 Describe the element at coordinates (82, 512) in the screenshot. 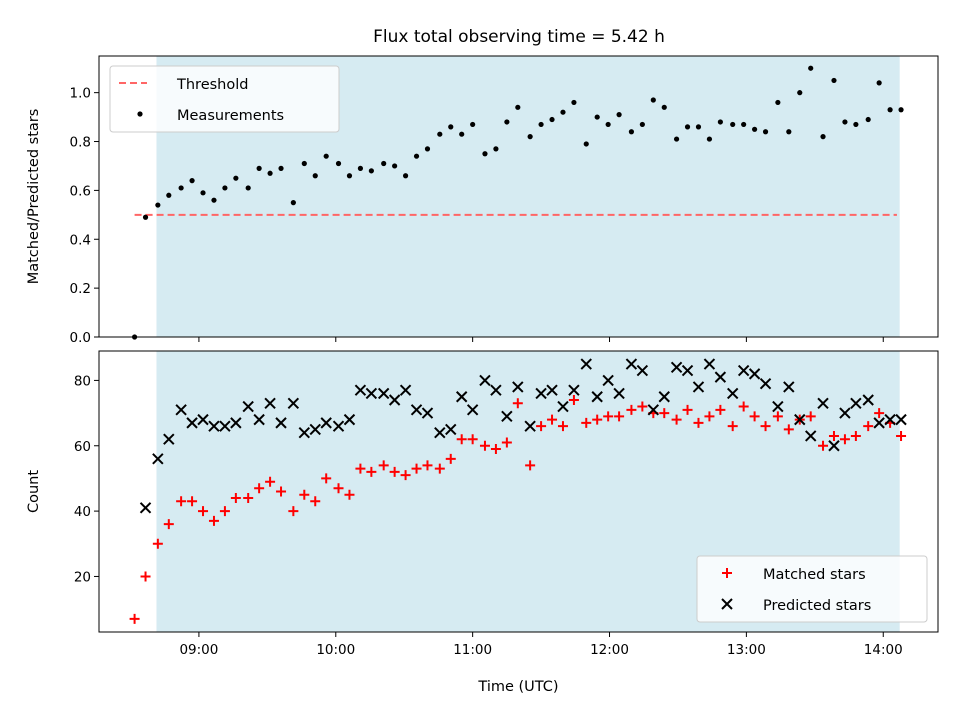

I see `y-tick-label: 40` at that location.